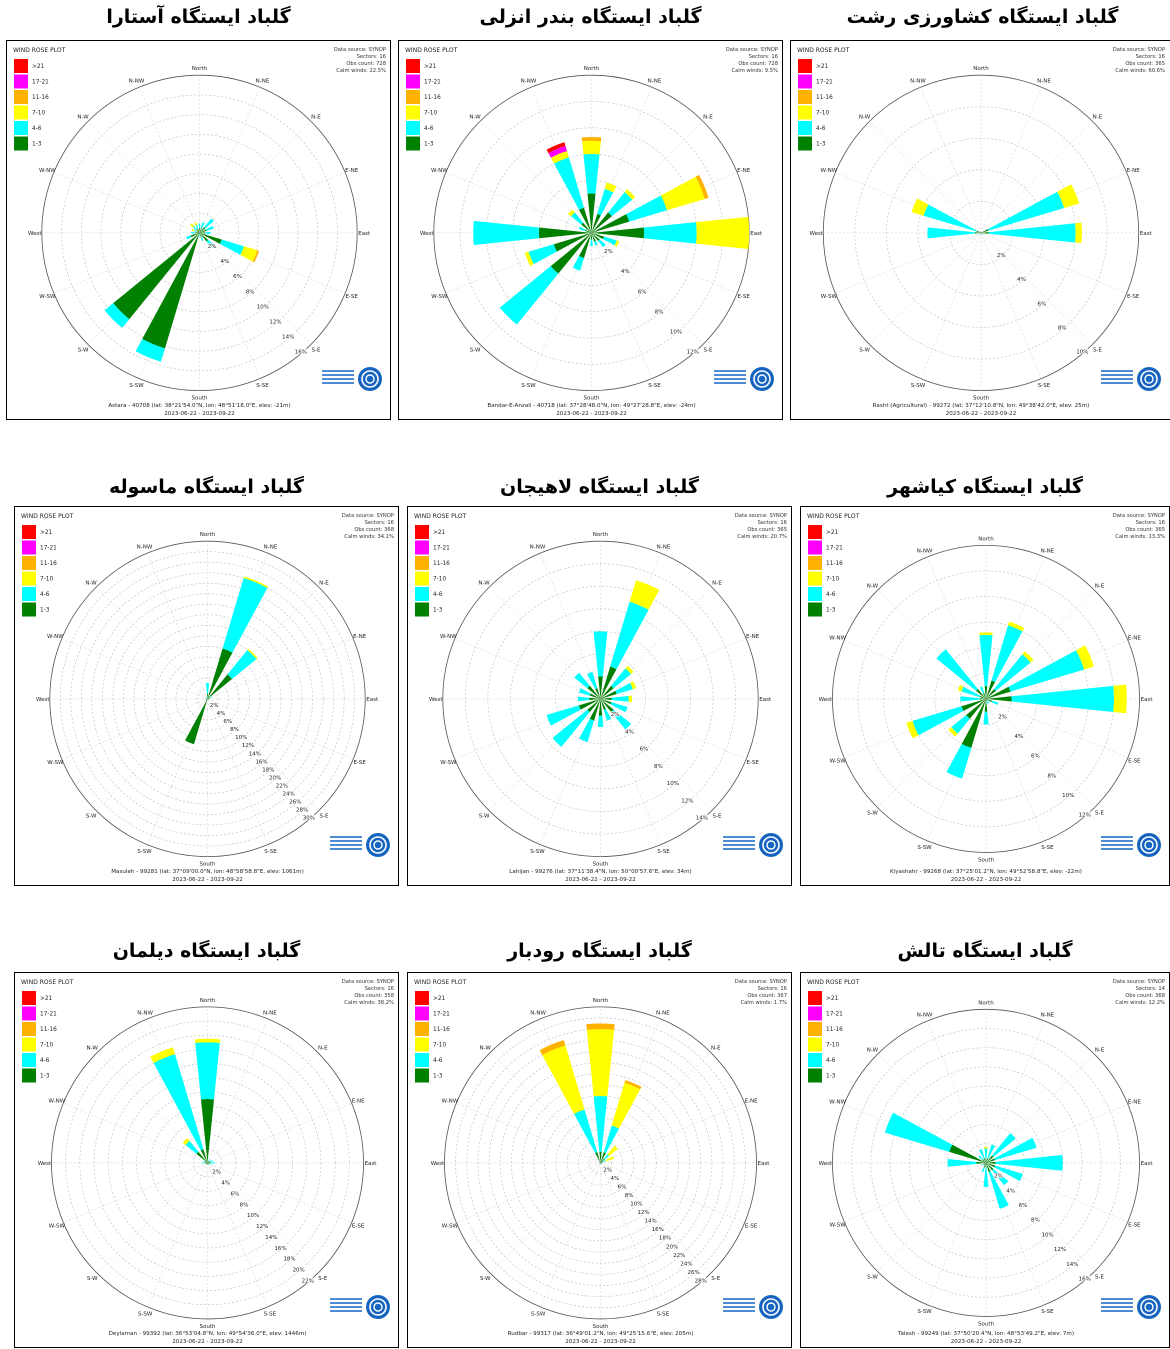 The width and height of the screenshot is (1170, 1349). What do you see at coordinates (234, 730) in the screenshot?
I see `ring-label: 8%` at bounding box center [234, 730].